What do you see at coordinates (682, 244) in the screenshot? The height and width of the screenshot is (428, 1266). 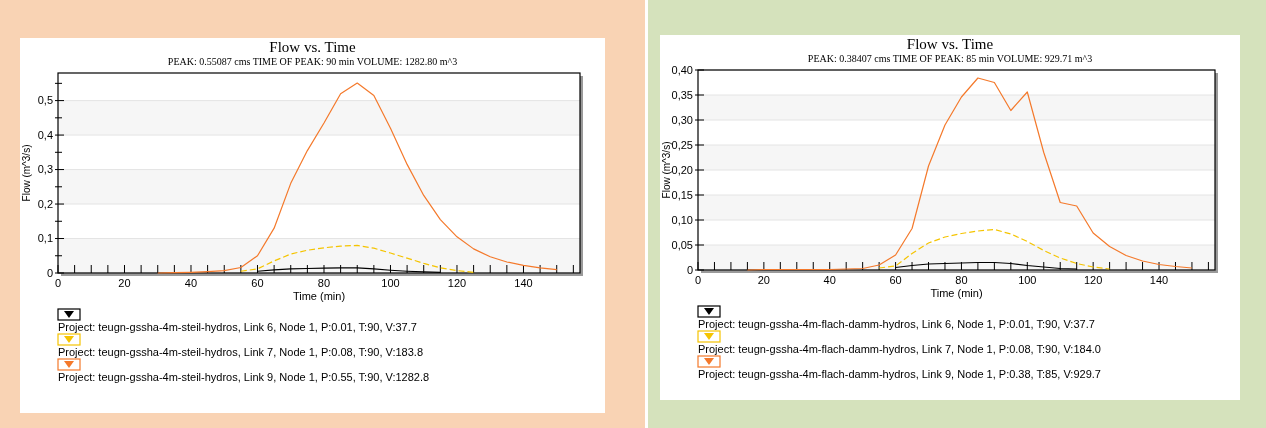 I see `y-tick-label: 0,05` at bounding box center [682, 244].